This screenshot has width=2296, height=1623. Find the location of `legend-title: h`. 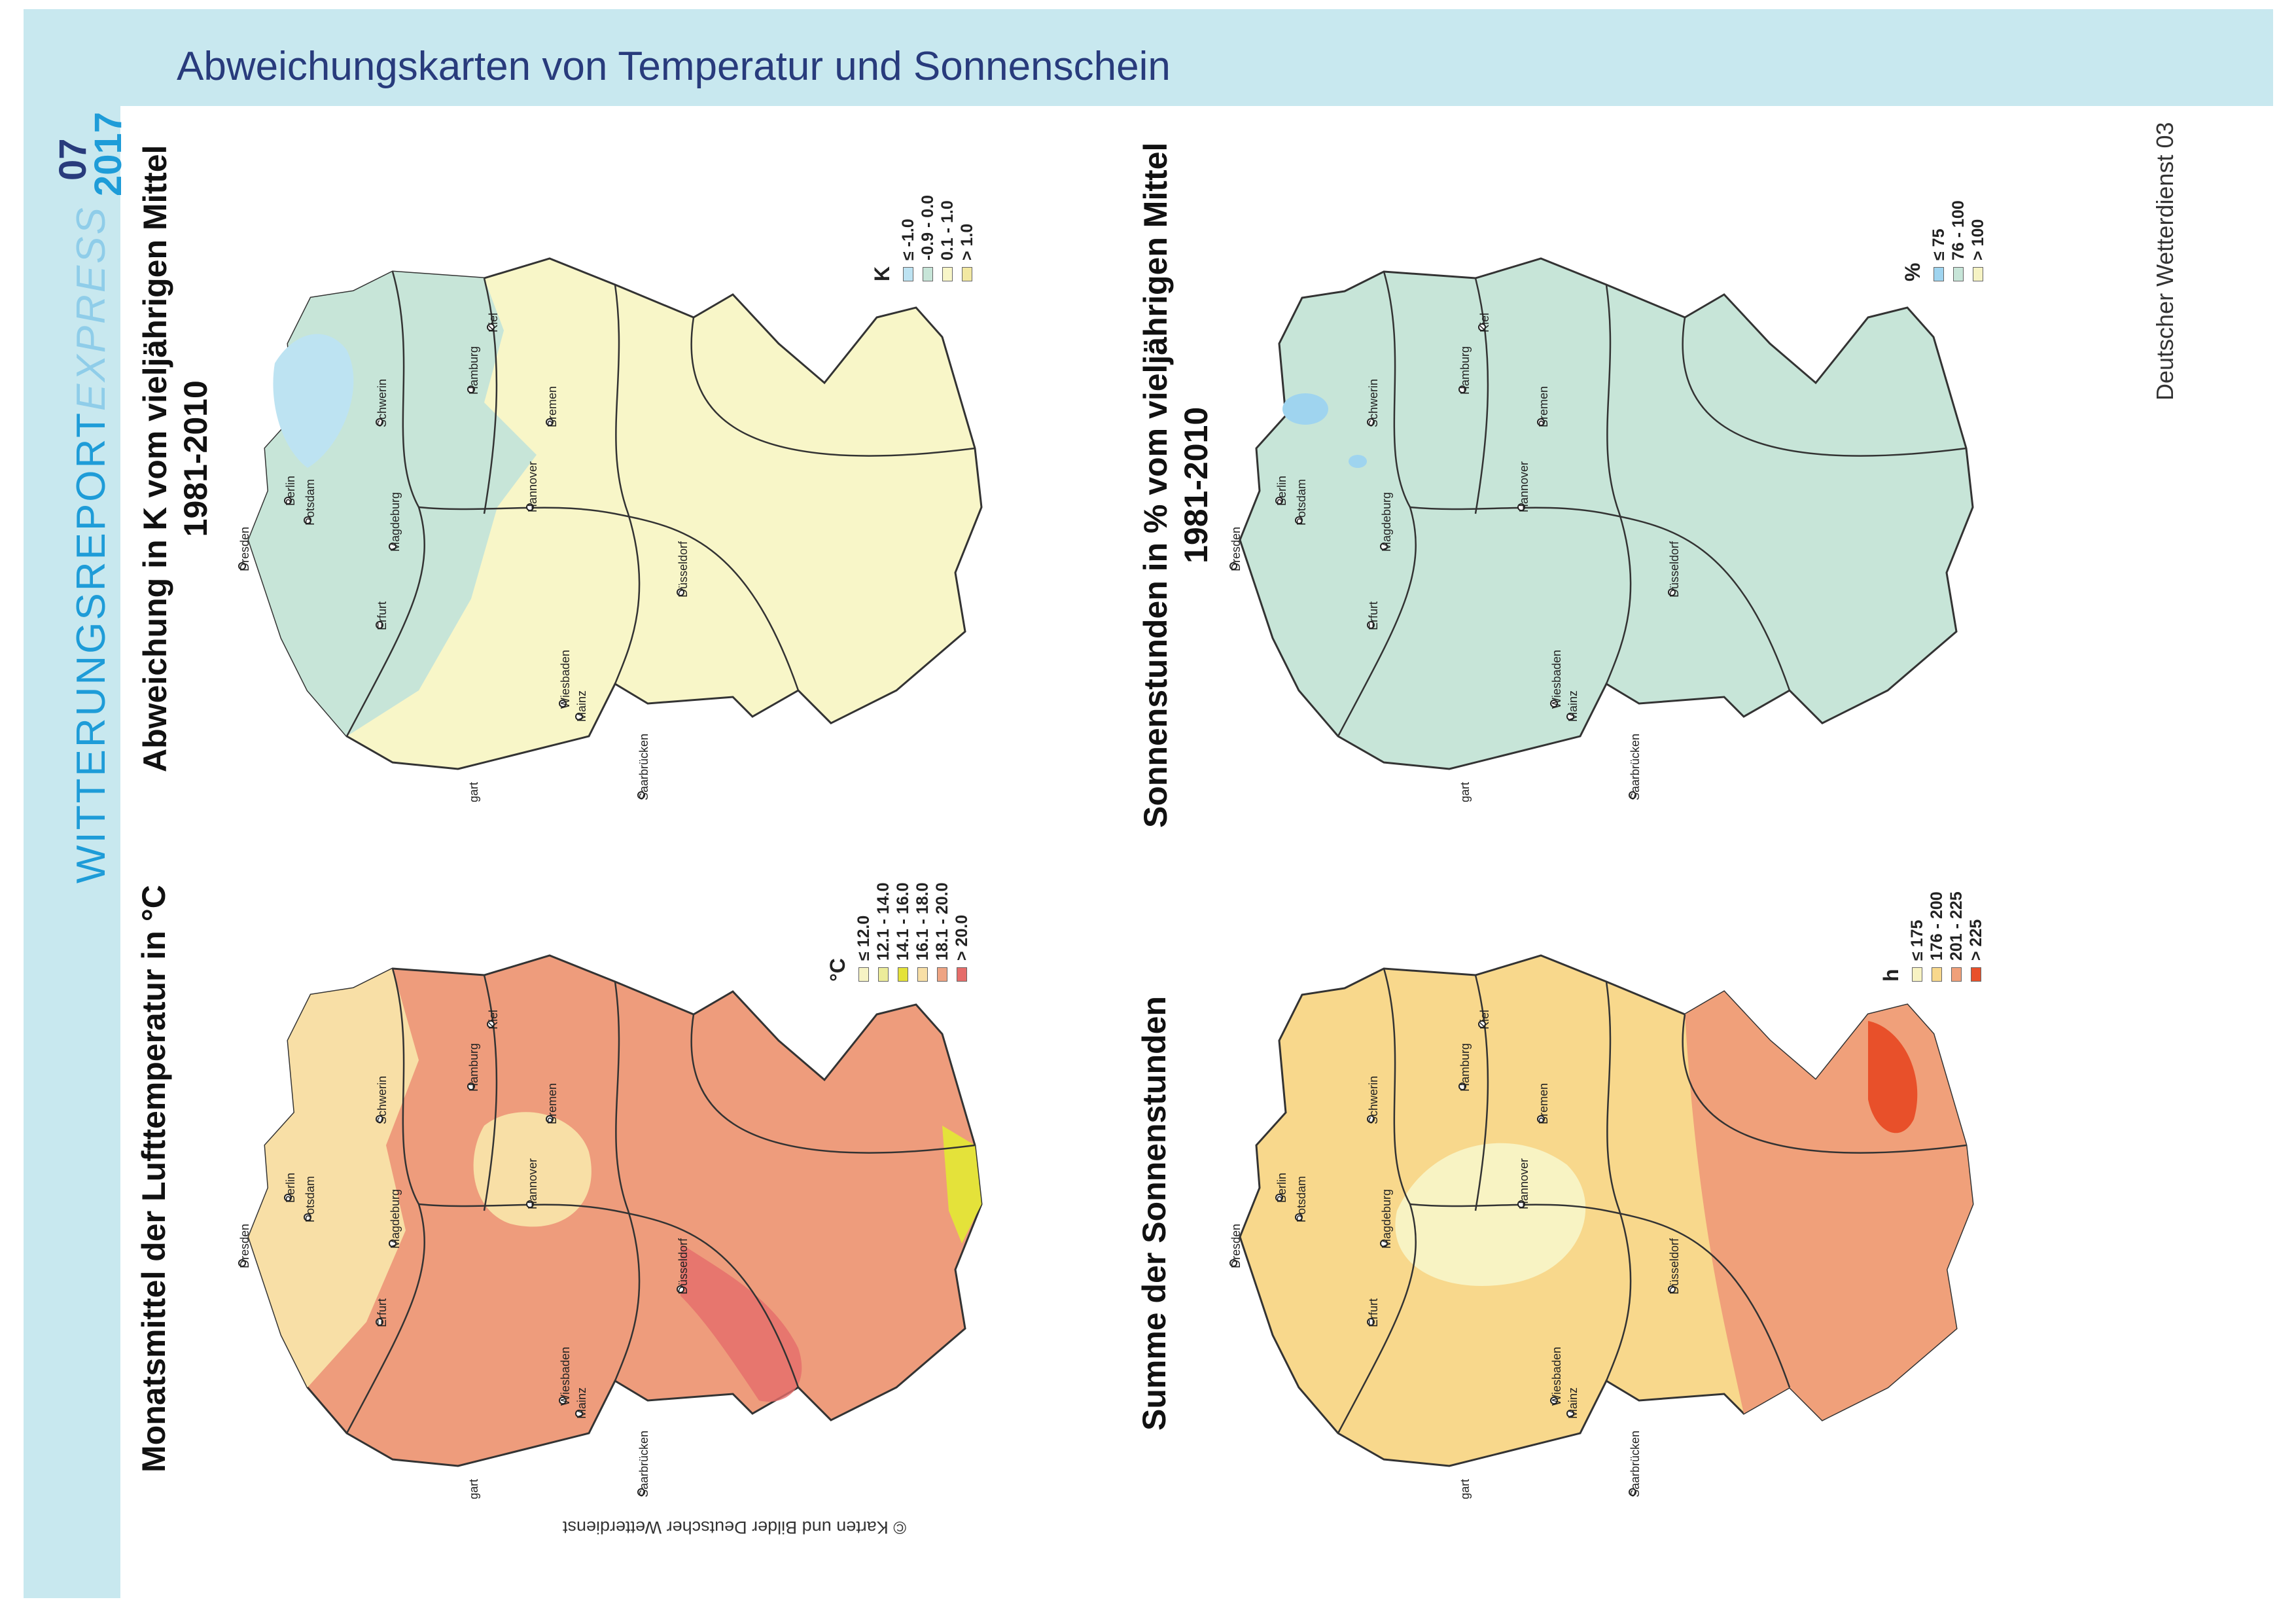

legend-title: h is located at coordinates (1891, 976).